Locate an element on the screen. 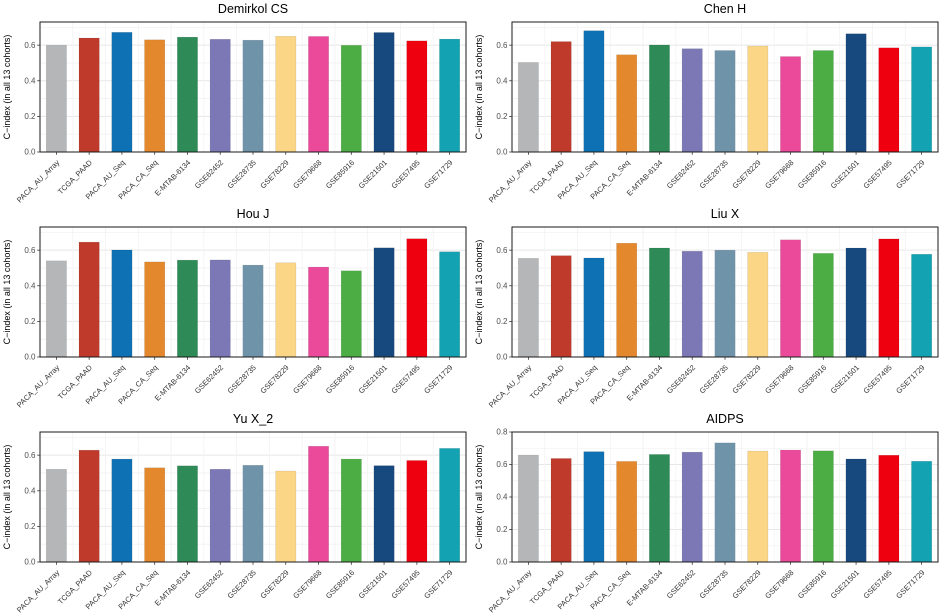 The width and height of the screenshot is (944, 616). chart-title: Demirkol CS is located at coordinates (253, 9).